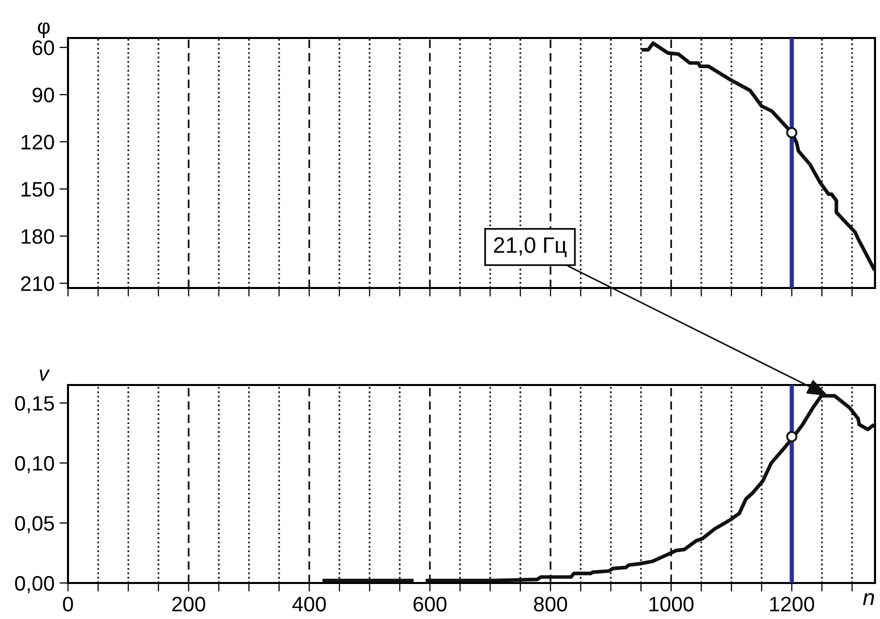 This screenshot has height=619, width=880. I want to click on y-axis-title: φ, so click(44, 30).